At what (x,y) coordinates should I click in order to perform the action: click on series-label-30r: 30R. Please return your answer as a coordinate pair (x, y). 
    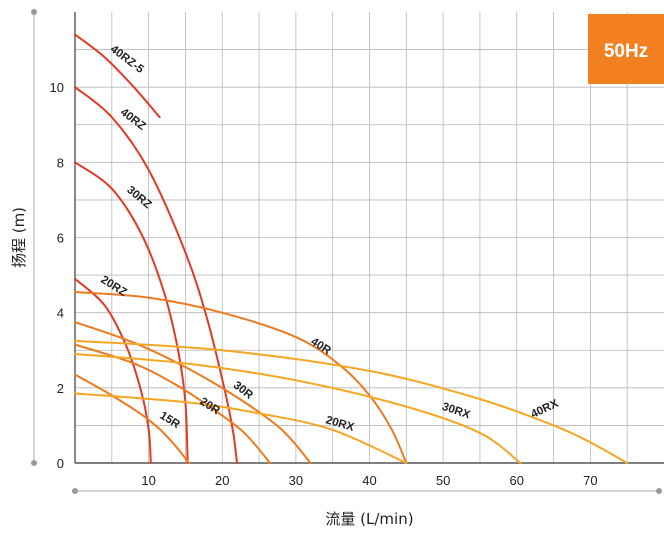
    Looking at the image, I should click on (243, 390).